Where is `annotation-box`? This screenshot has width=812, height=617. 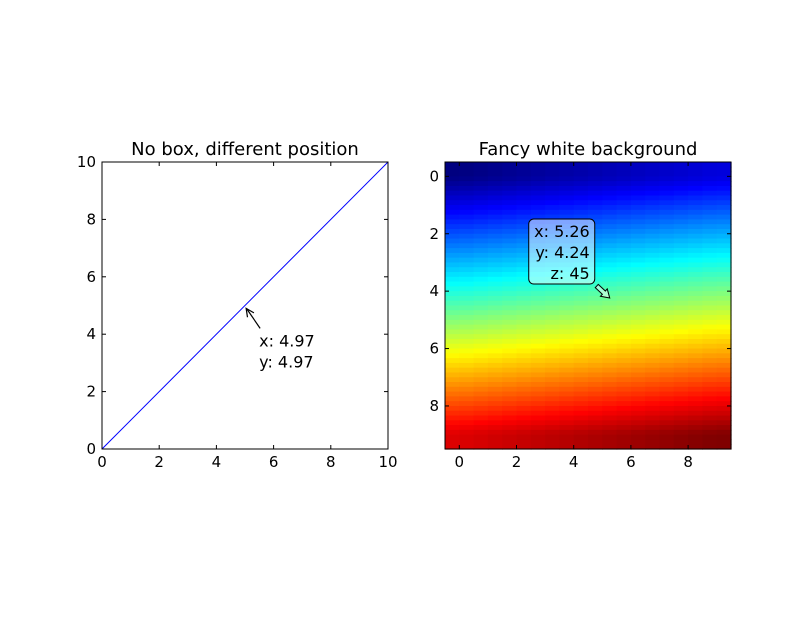
annotation-box is located at coordinates (562, 251).